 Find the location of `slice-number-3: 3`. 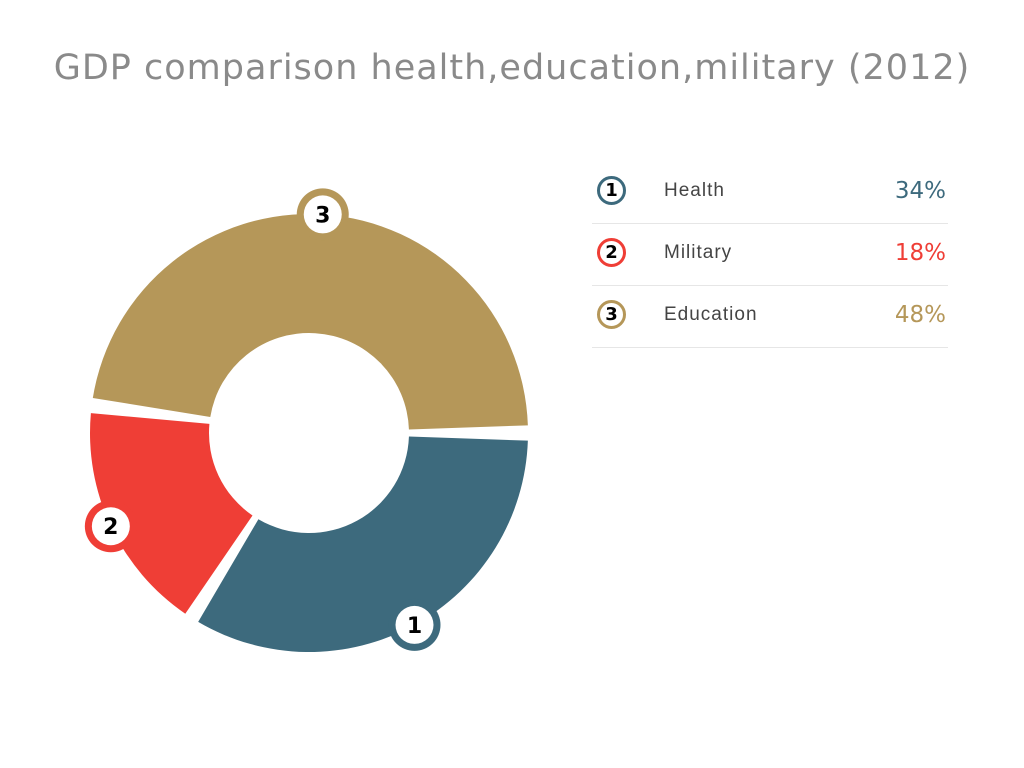

slice-number-3: 3 is located at coordinates (322, 215).